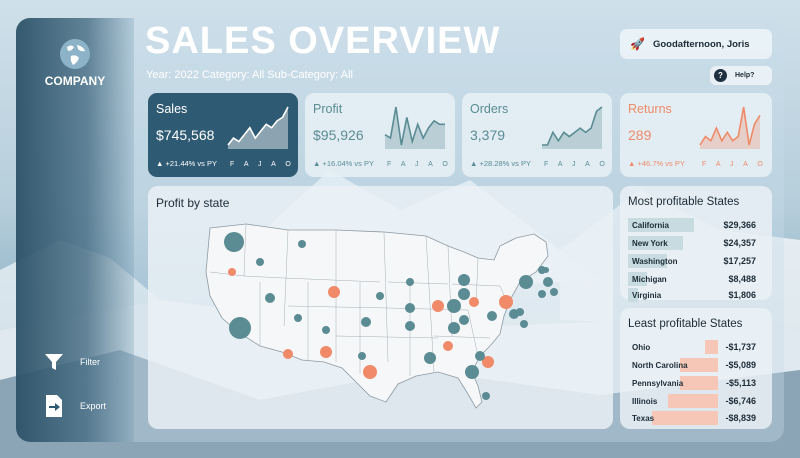 This screenshot has height=458, width=800. I want to click on rocket-icon: 🚀, so click(637, 44).